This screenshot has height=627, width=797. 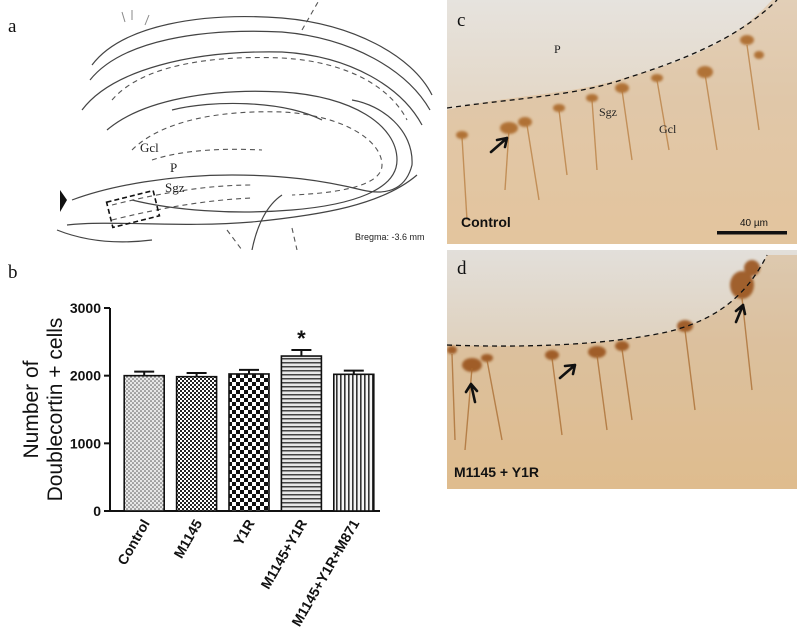 What do you see at coordinates (85, 443) in the screenshot?
I see `y-tick-label: 1000` at bounding box center [85, 443].